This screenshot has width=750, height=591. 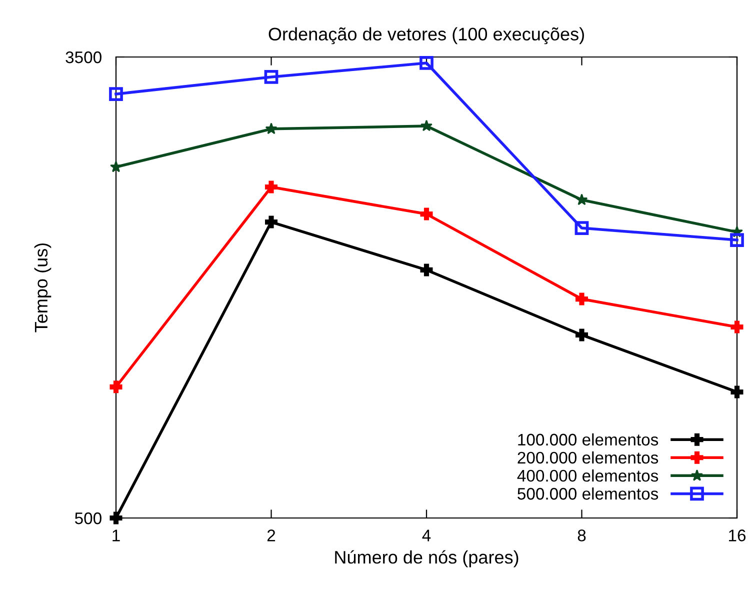 I want to click on y-axis-title: Tempo (us), so click(x=43, y=287).